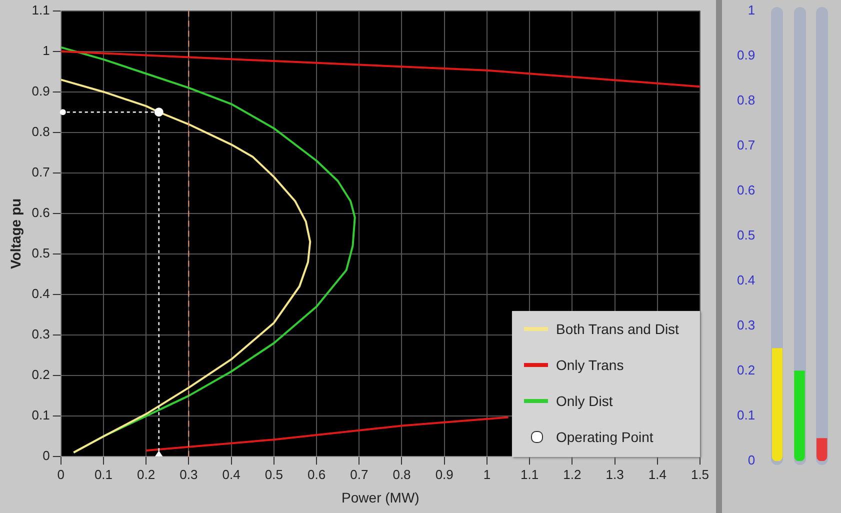 This screenshot has width=841, height=513. What do you see at coordinates (444, 474) in the screenshot?
I see `x-tick-label: 0.9` at bounding box center [444, 474].